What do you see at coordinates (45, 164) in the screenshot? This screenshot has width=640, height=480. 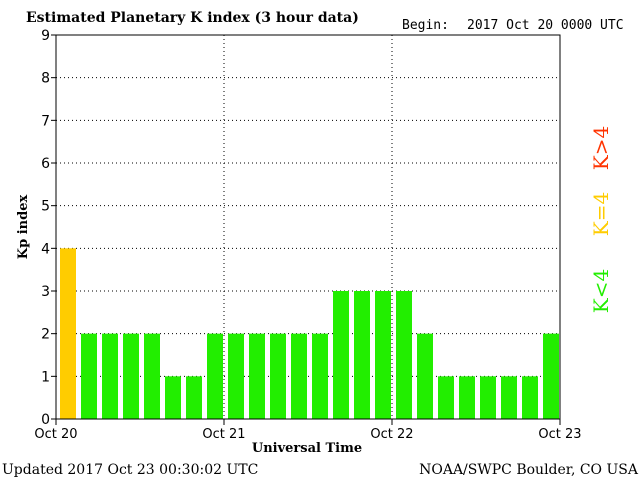 I see `y-tick-label: 6` at bounding box center [45, 164].